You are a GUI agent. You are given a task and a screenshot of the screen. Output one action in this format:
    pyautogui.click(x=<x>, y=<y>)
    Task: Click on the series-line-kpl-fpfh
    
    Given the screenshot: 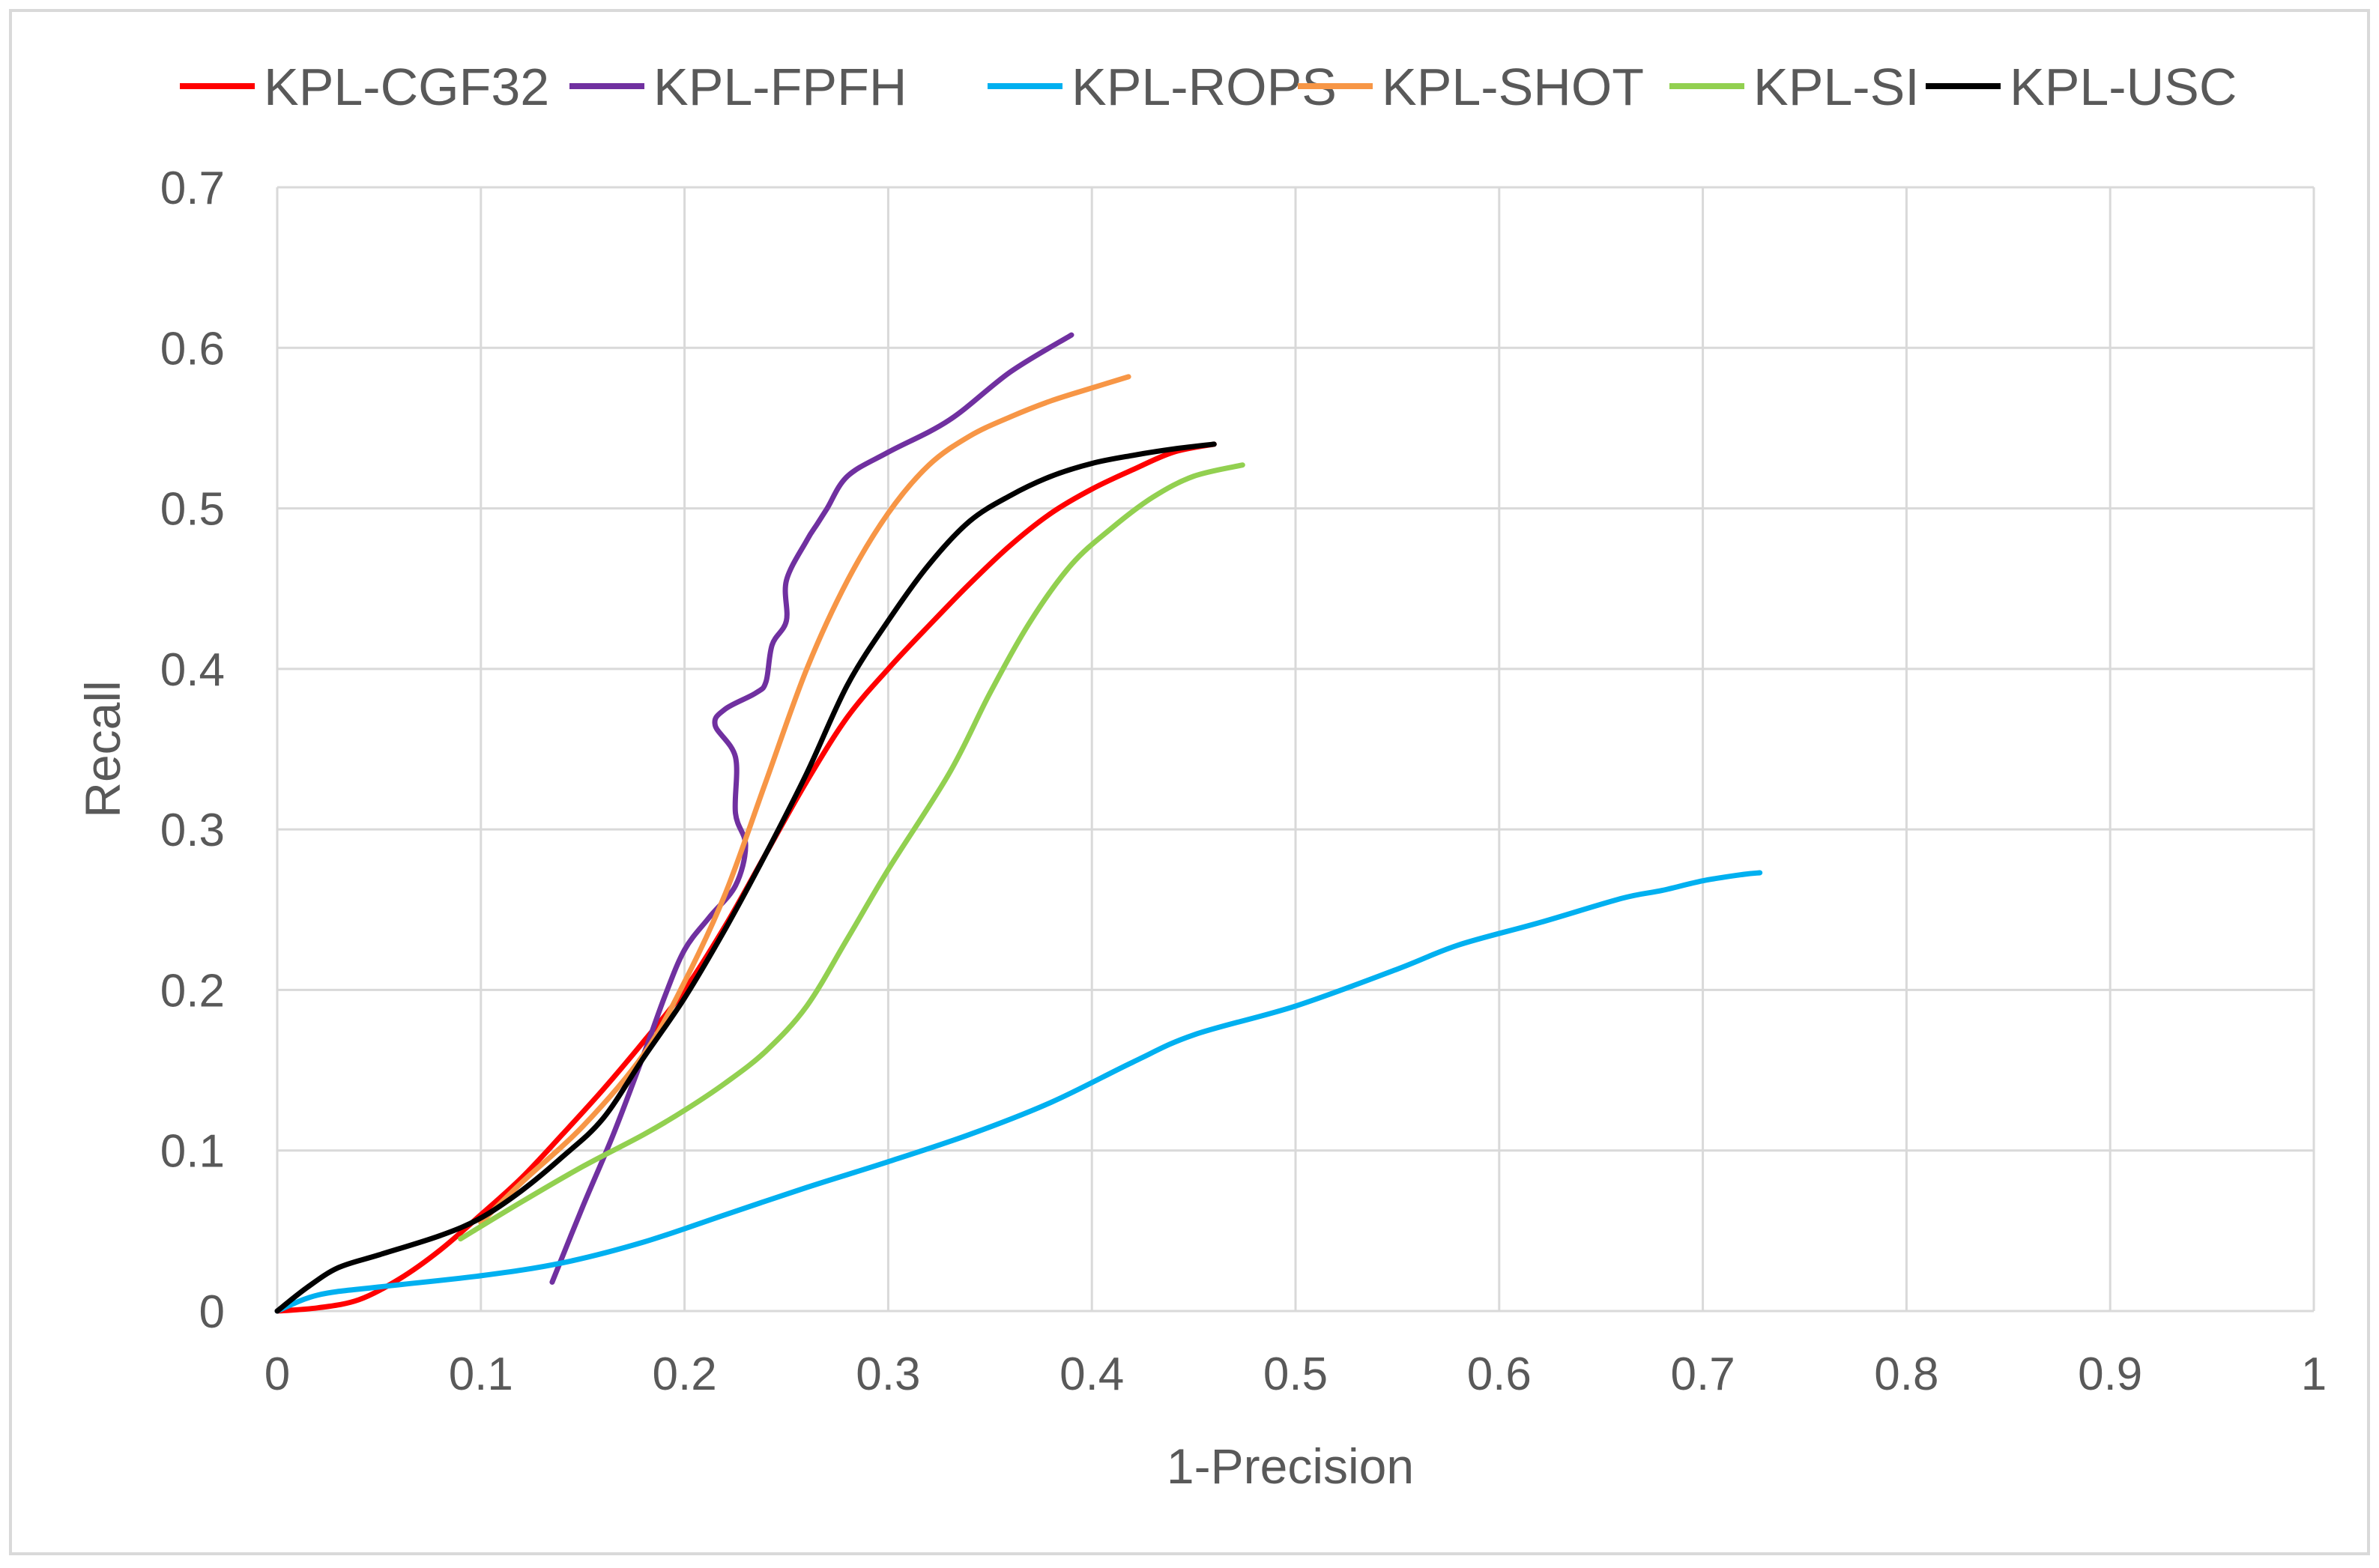 What is the action you would take?
    pyautogui.click(x=811, y=808)
    